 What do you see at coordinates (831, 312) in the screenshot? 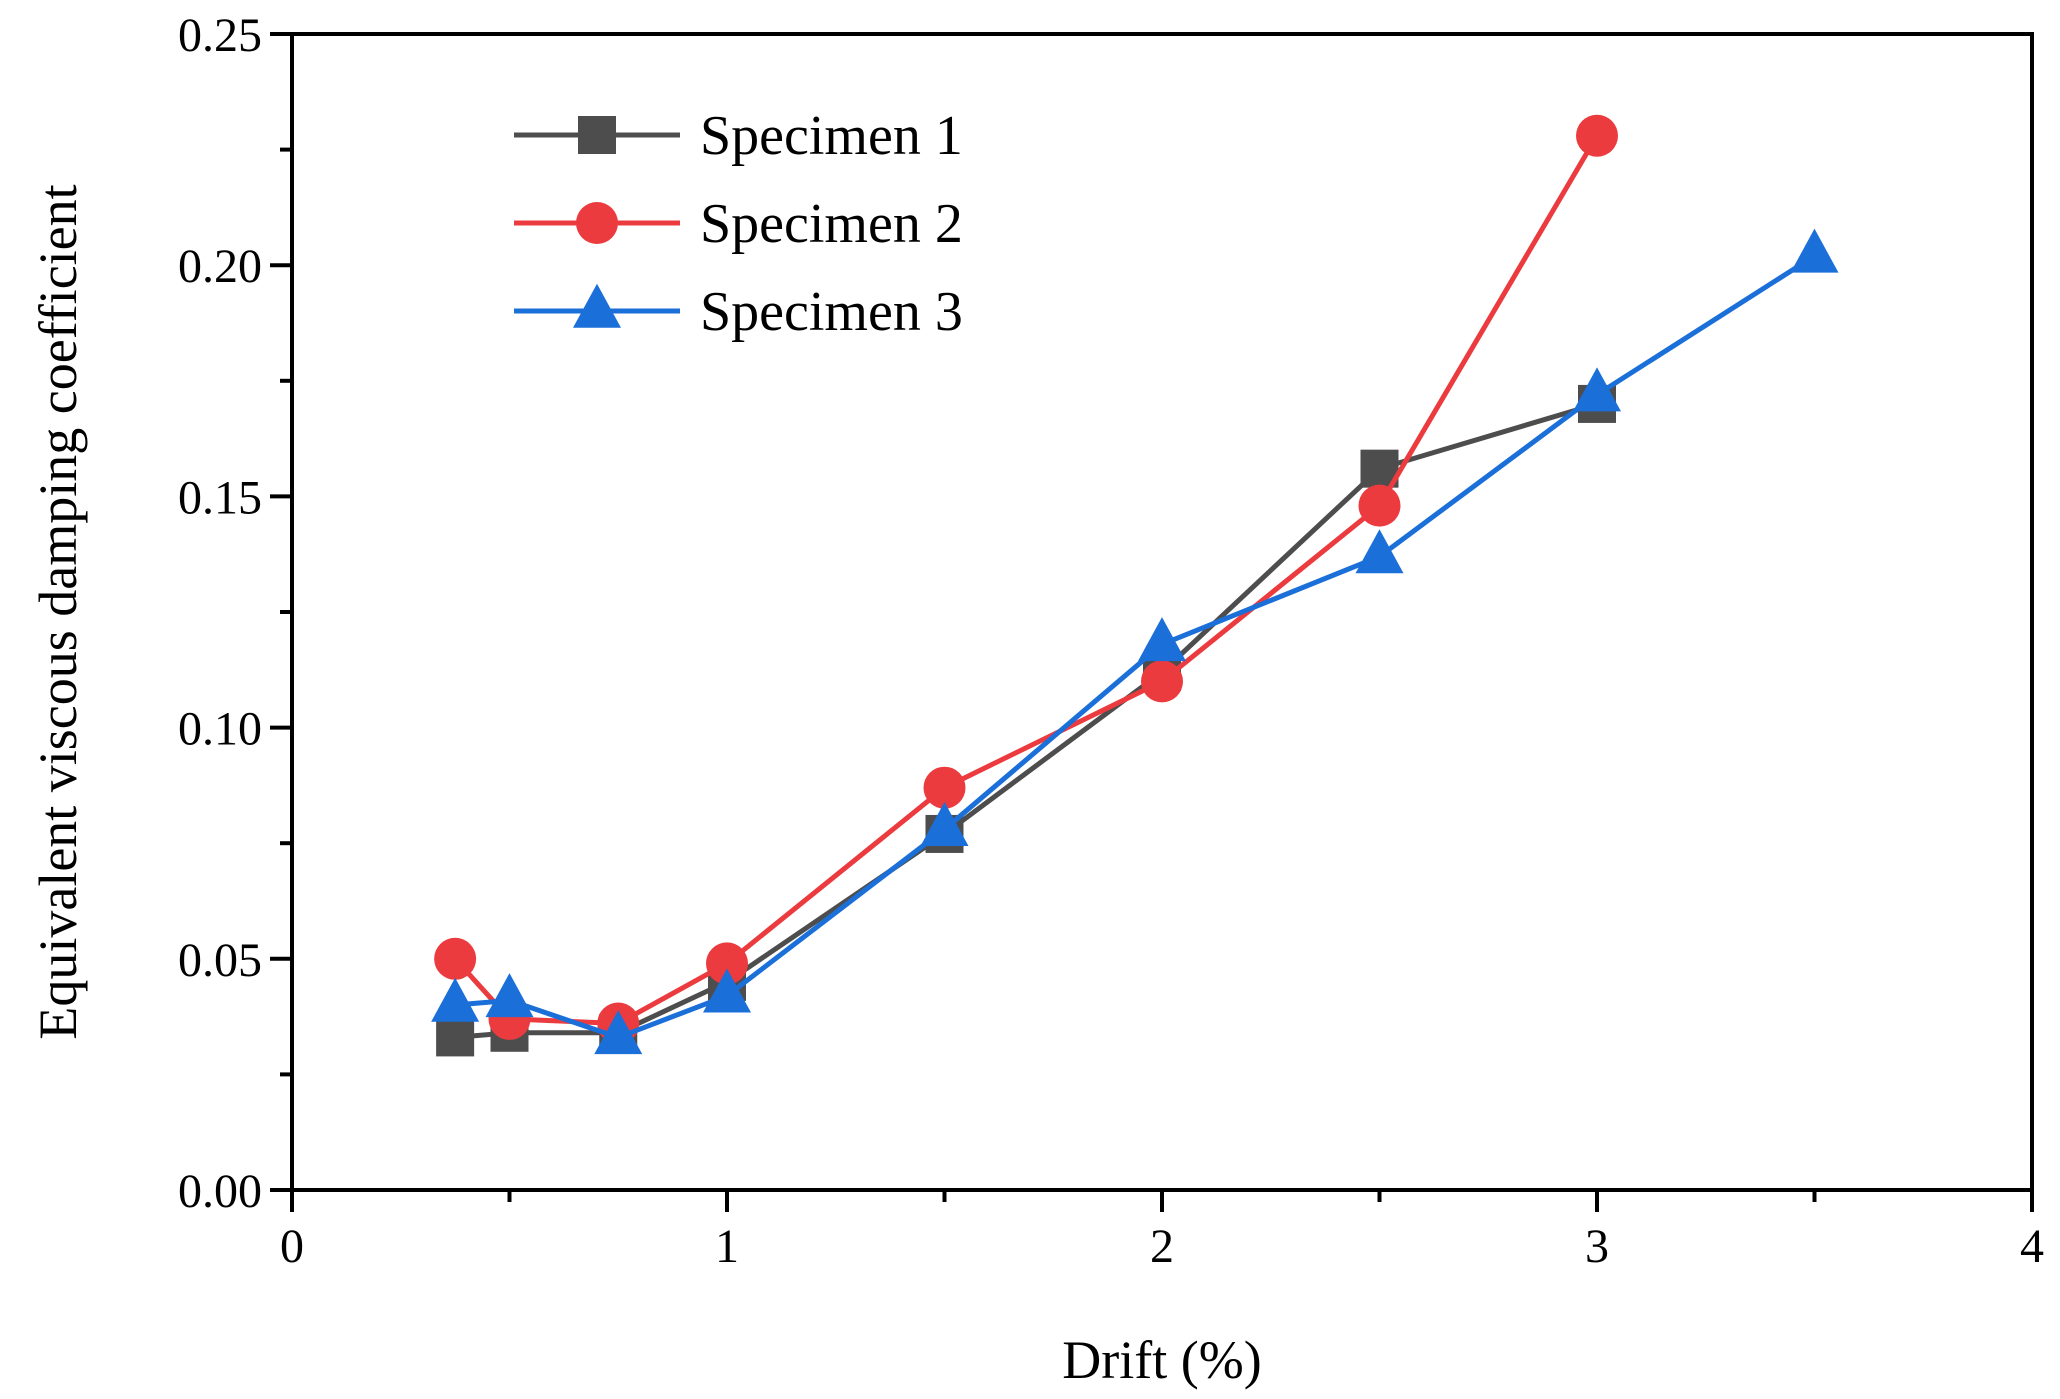
I see `legend-label: Specimen 3` at bounding box center [831, 312].